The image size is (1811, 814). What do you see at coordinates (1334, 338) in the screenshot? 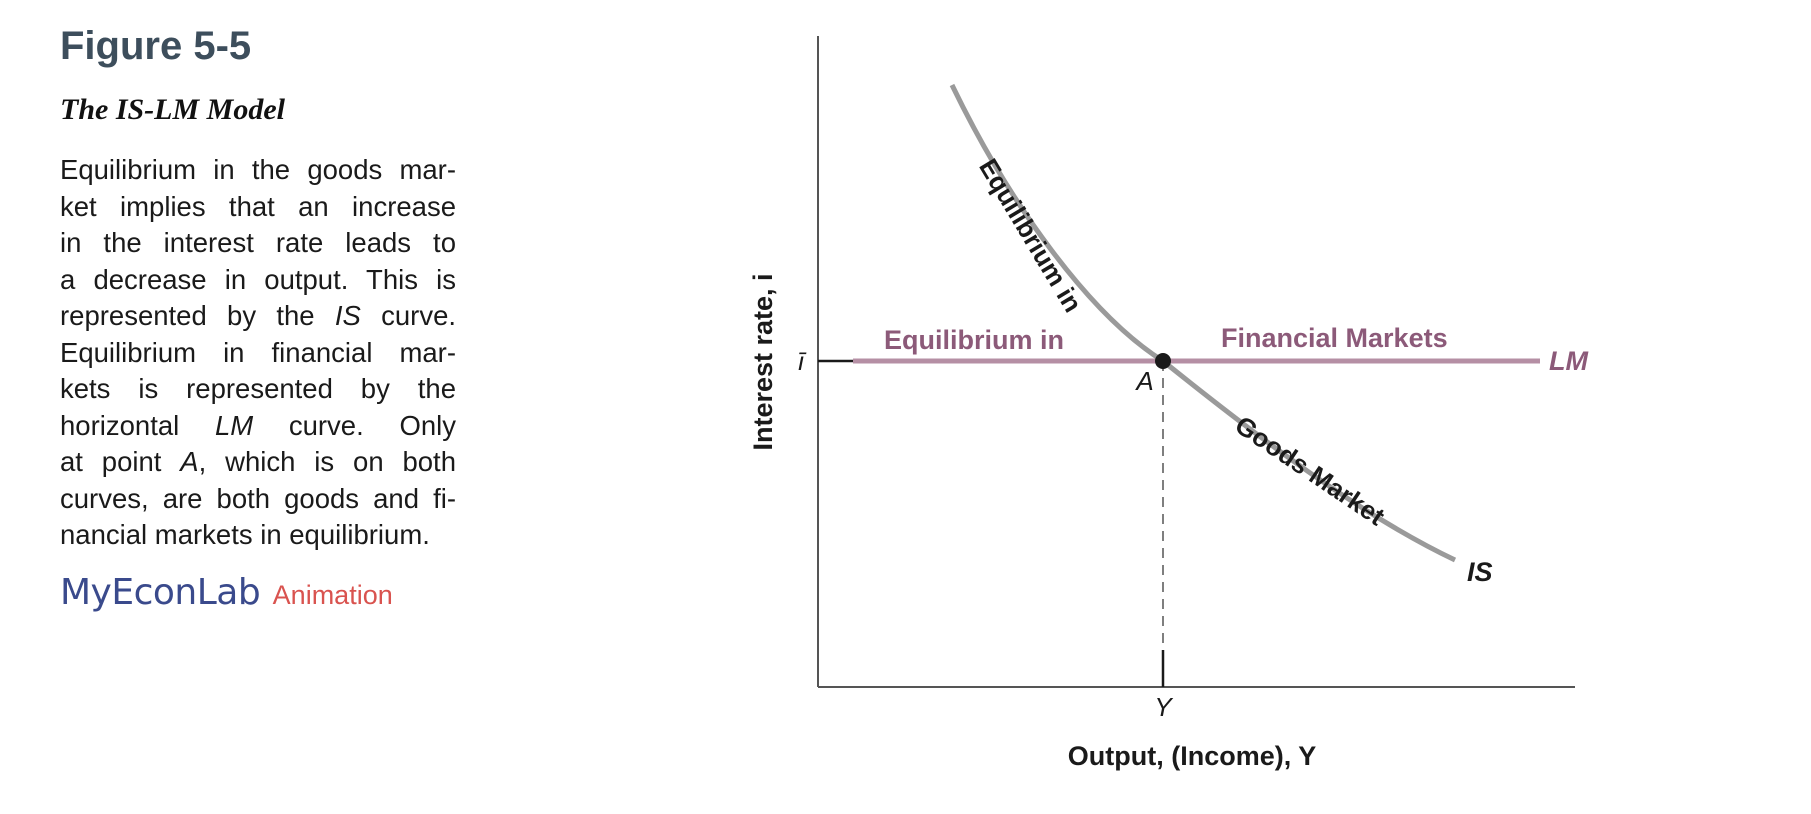
I see `lm-annotation-right: Financial Markets` at bounding box center [1334, 338].